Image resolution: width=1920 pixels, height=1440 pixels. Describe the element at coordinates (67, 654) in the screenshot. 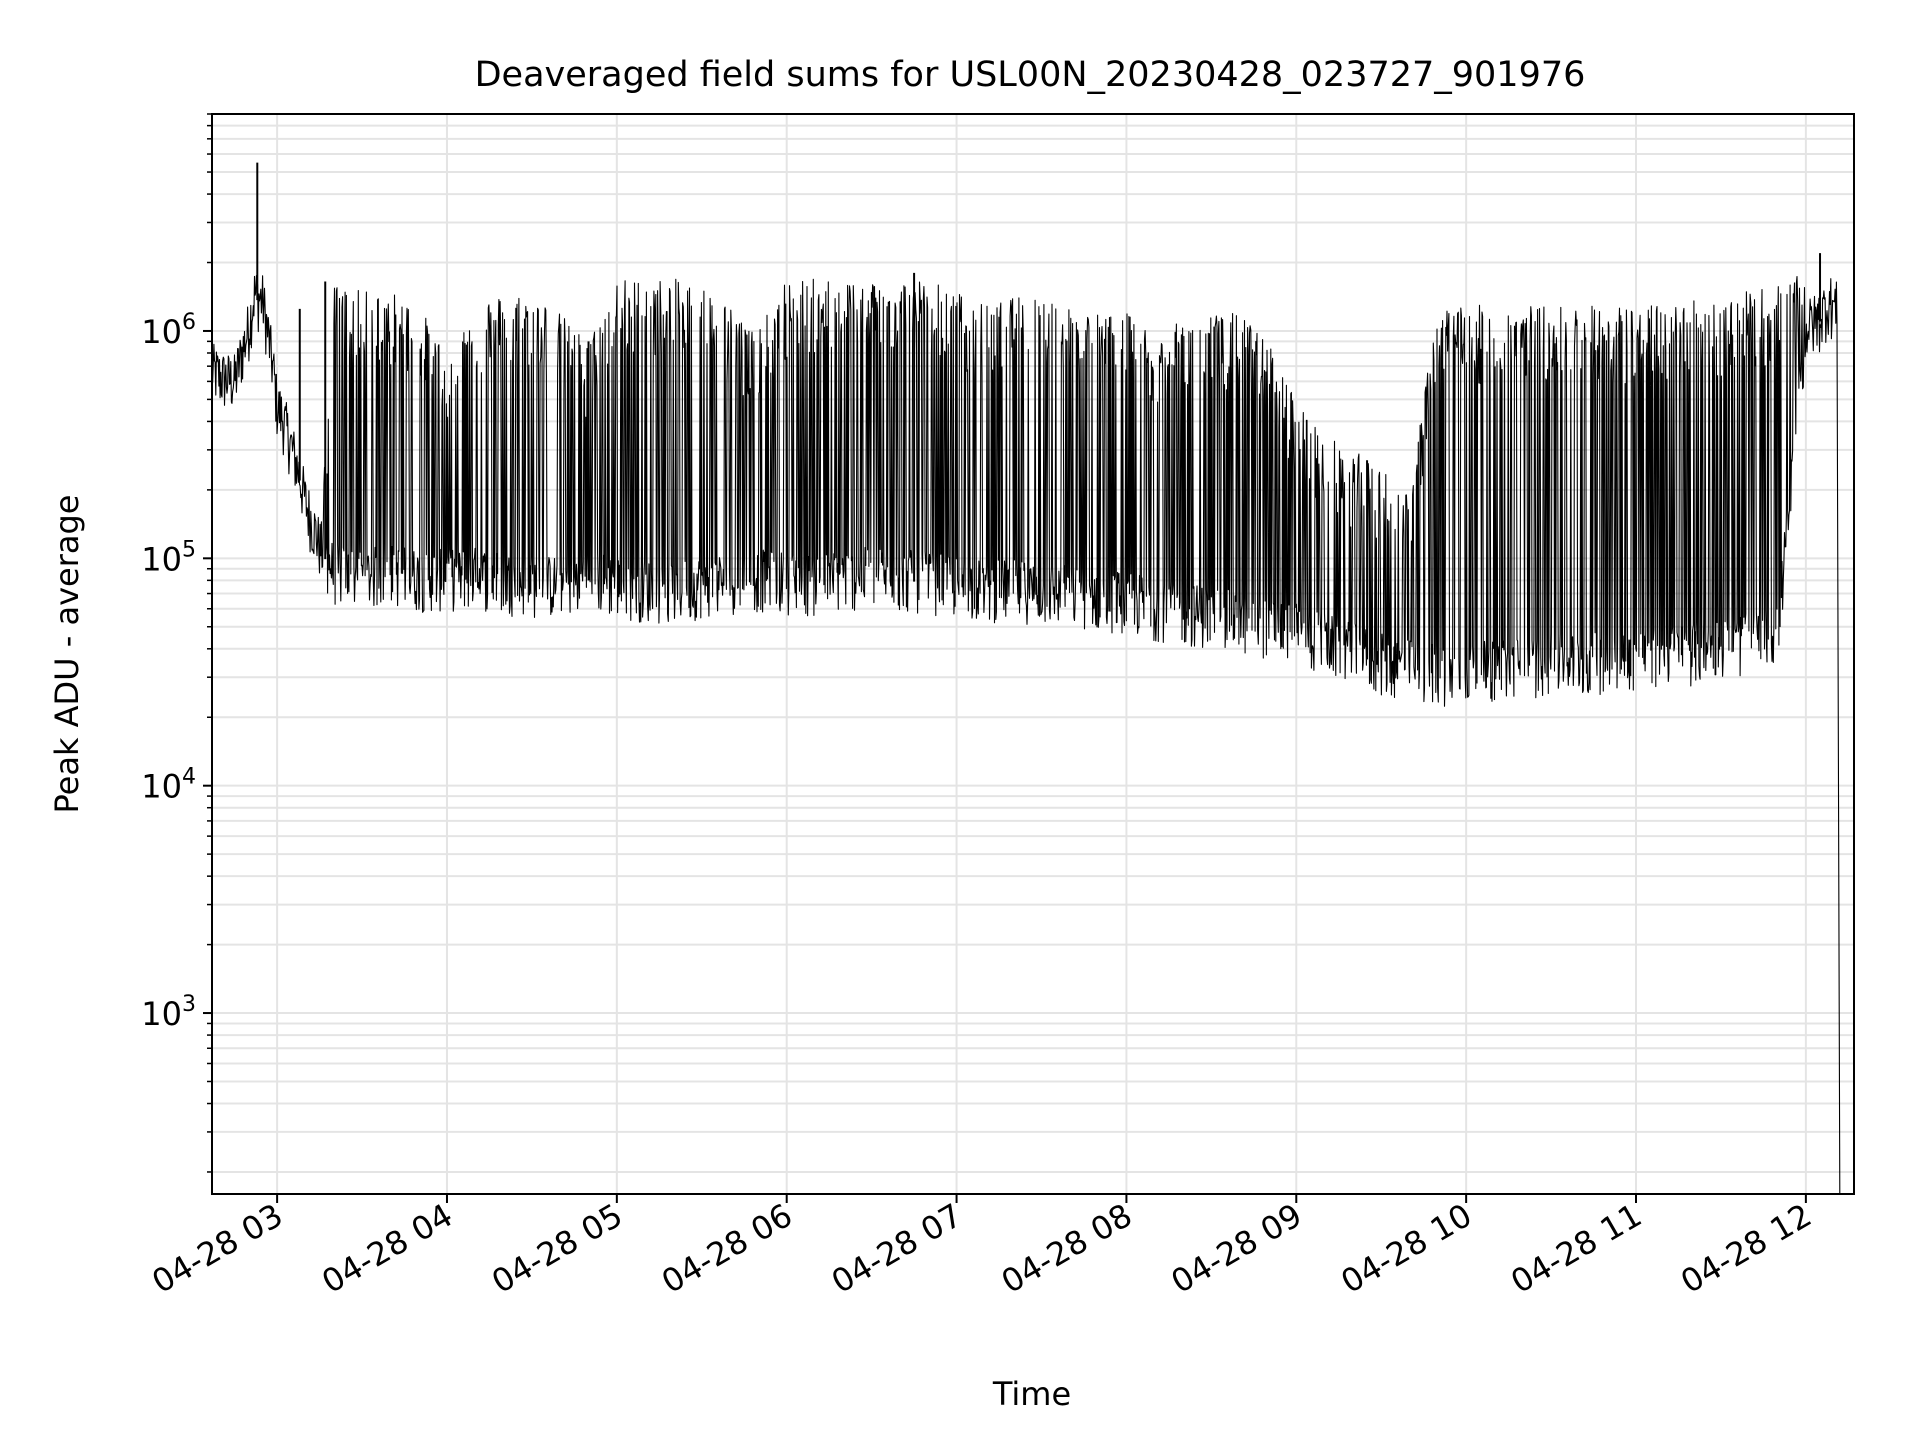

I see `y-axis-label: Peak ADU - average` at that location.